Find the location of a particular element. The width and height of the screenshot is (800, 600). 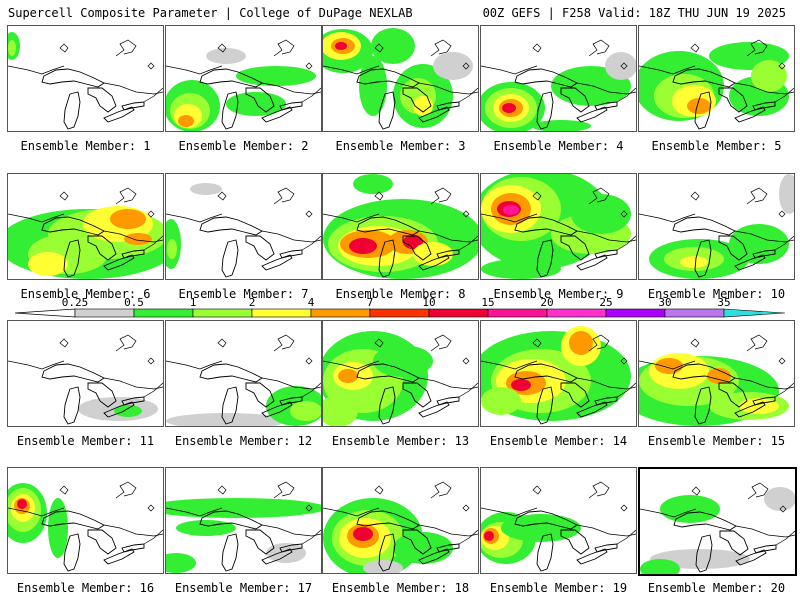

member-caption: Ensemble Member: 17 is located at coordinates (243, 588).